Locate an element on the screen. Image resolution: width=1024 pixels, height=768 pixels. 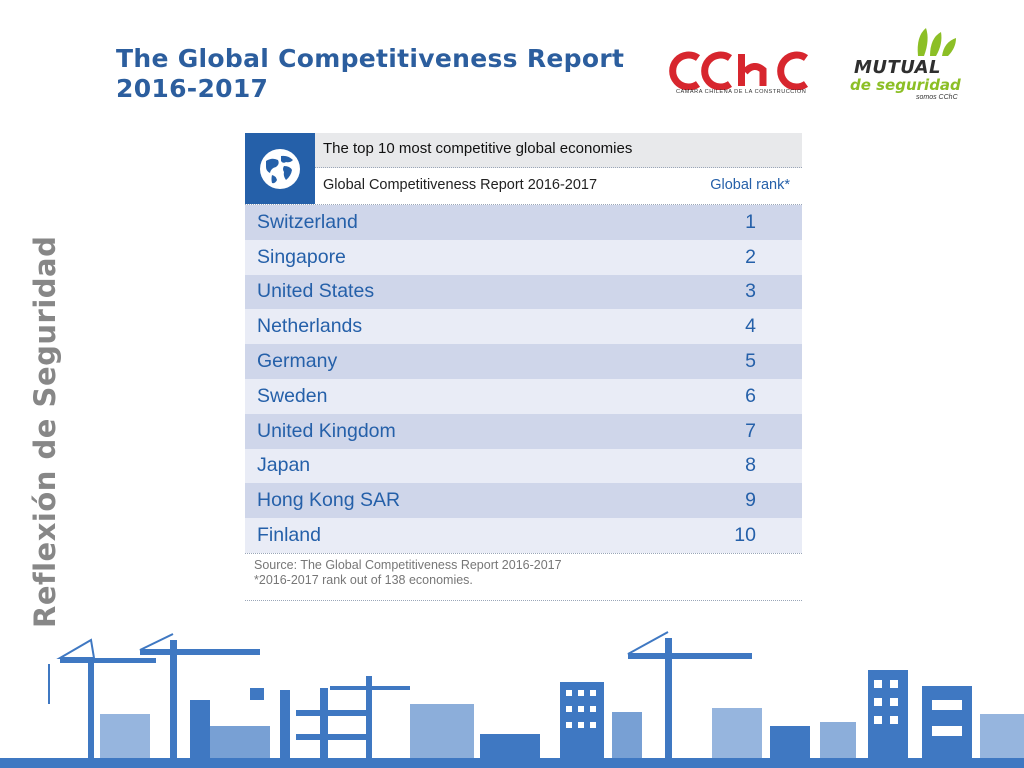
table-row: Japan 8 is located at coordinates (523, 466).